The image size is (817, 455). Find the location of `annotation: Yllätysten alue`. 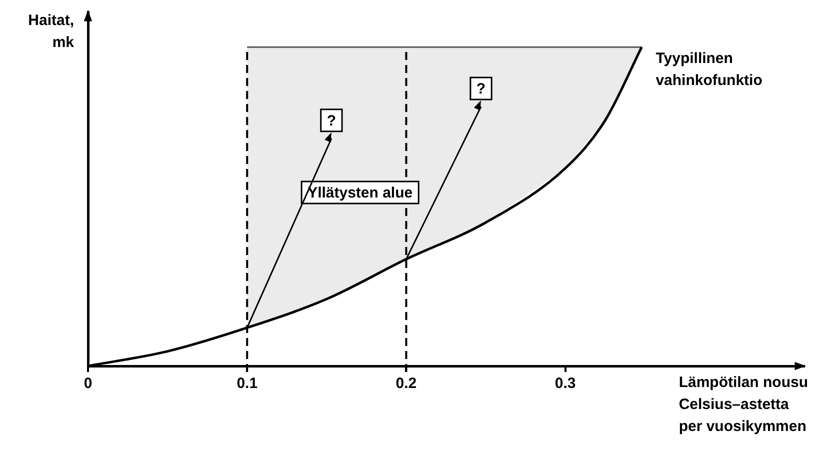

annotation: Yllätysten alue is located at coordinates (360, 193).